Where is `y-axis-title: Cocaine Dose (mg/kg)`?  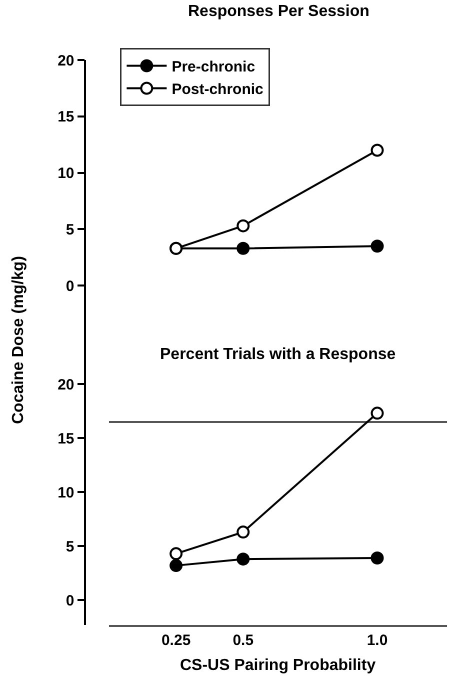
y-axis-title: Cocaine Dose (mg/kg) is located at coordinates (18, 340).